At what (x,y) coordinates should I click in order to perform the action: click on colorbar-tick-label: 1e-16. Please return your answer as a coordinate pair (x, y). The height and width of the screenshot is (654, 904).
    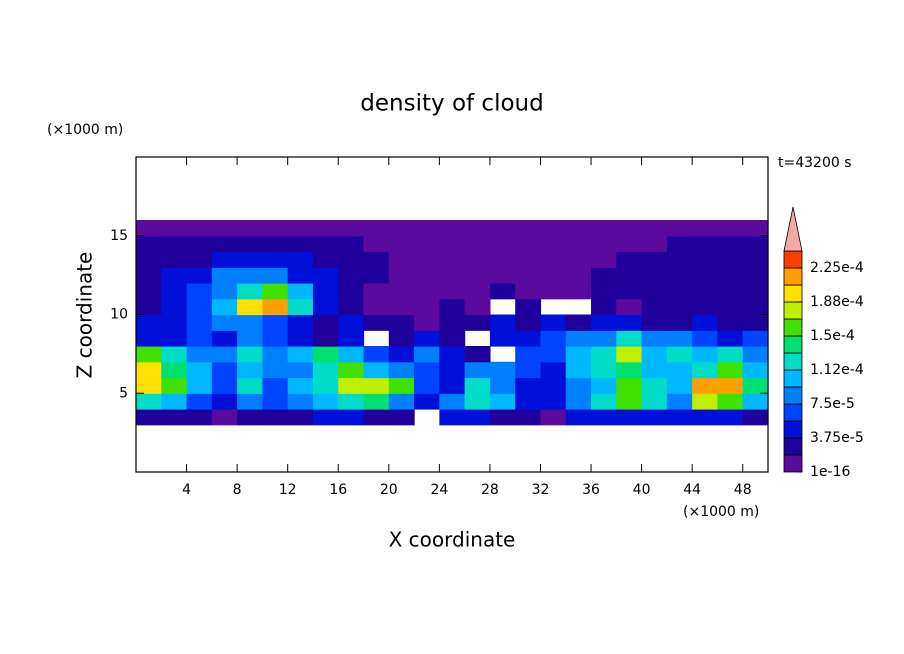
    Looking at the image, I should click on (830, 472).